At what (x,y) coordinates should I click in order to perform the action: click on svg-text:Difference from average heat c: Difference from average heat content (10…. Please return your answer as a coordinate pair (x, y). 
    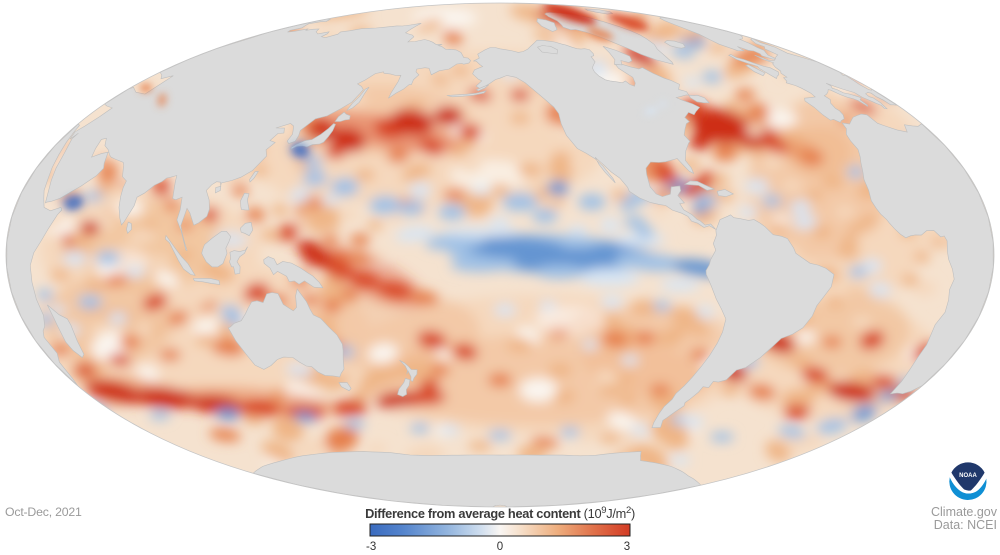
    Looking at the image, I should click on (500, 513).